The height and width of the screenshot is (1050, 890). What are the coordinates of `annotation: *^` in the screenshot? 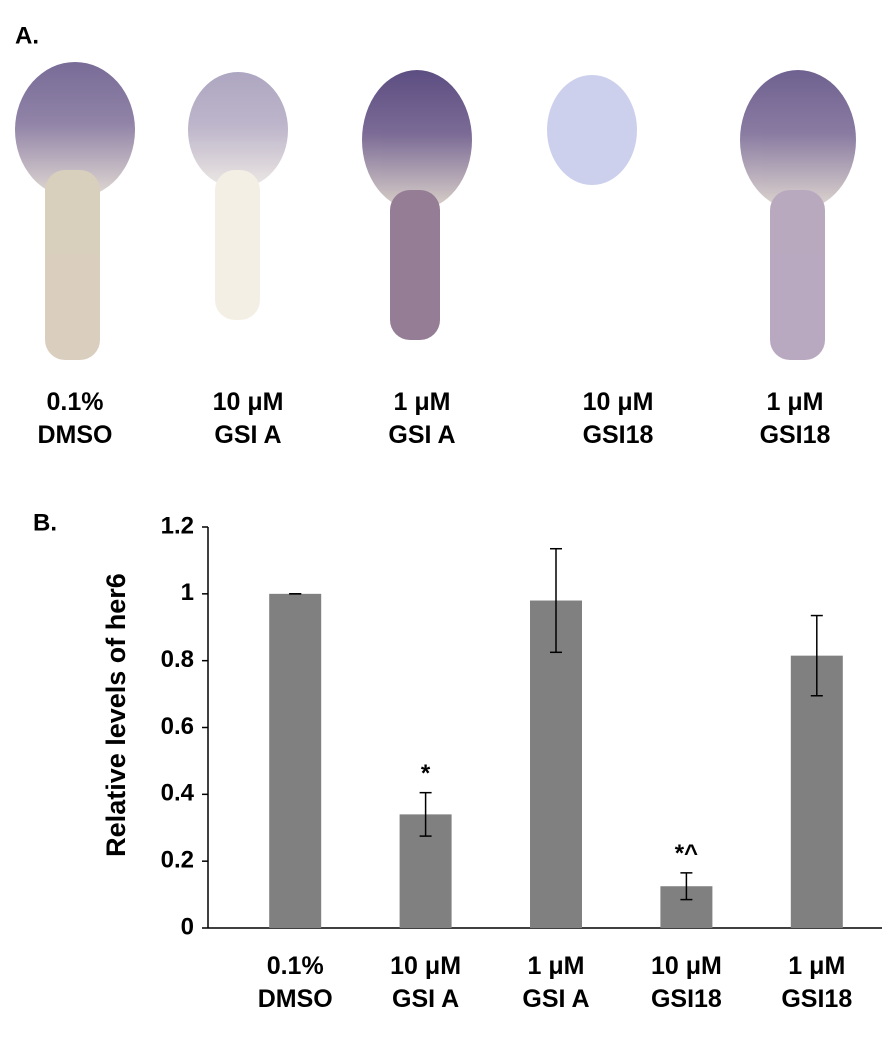 It's located at (686, 853).